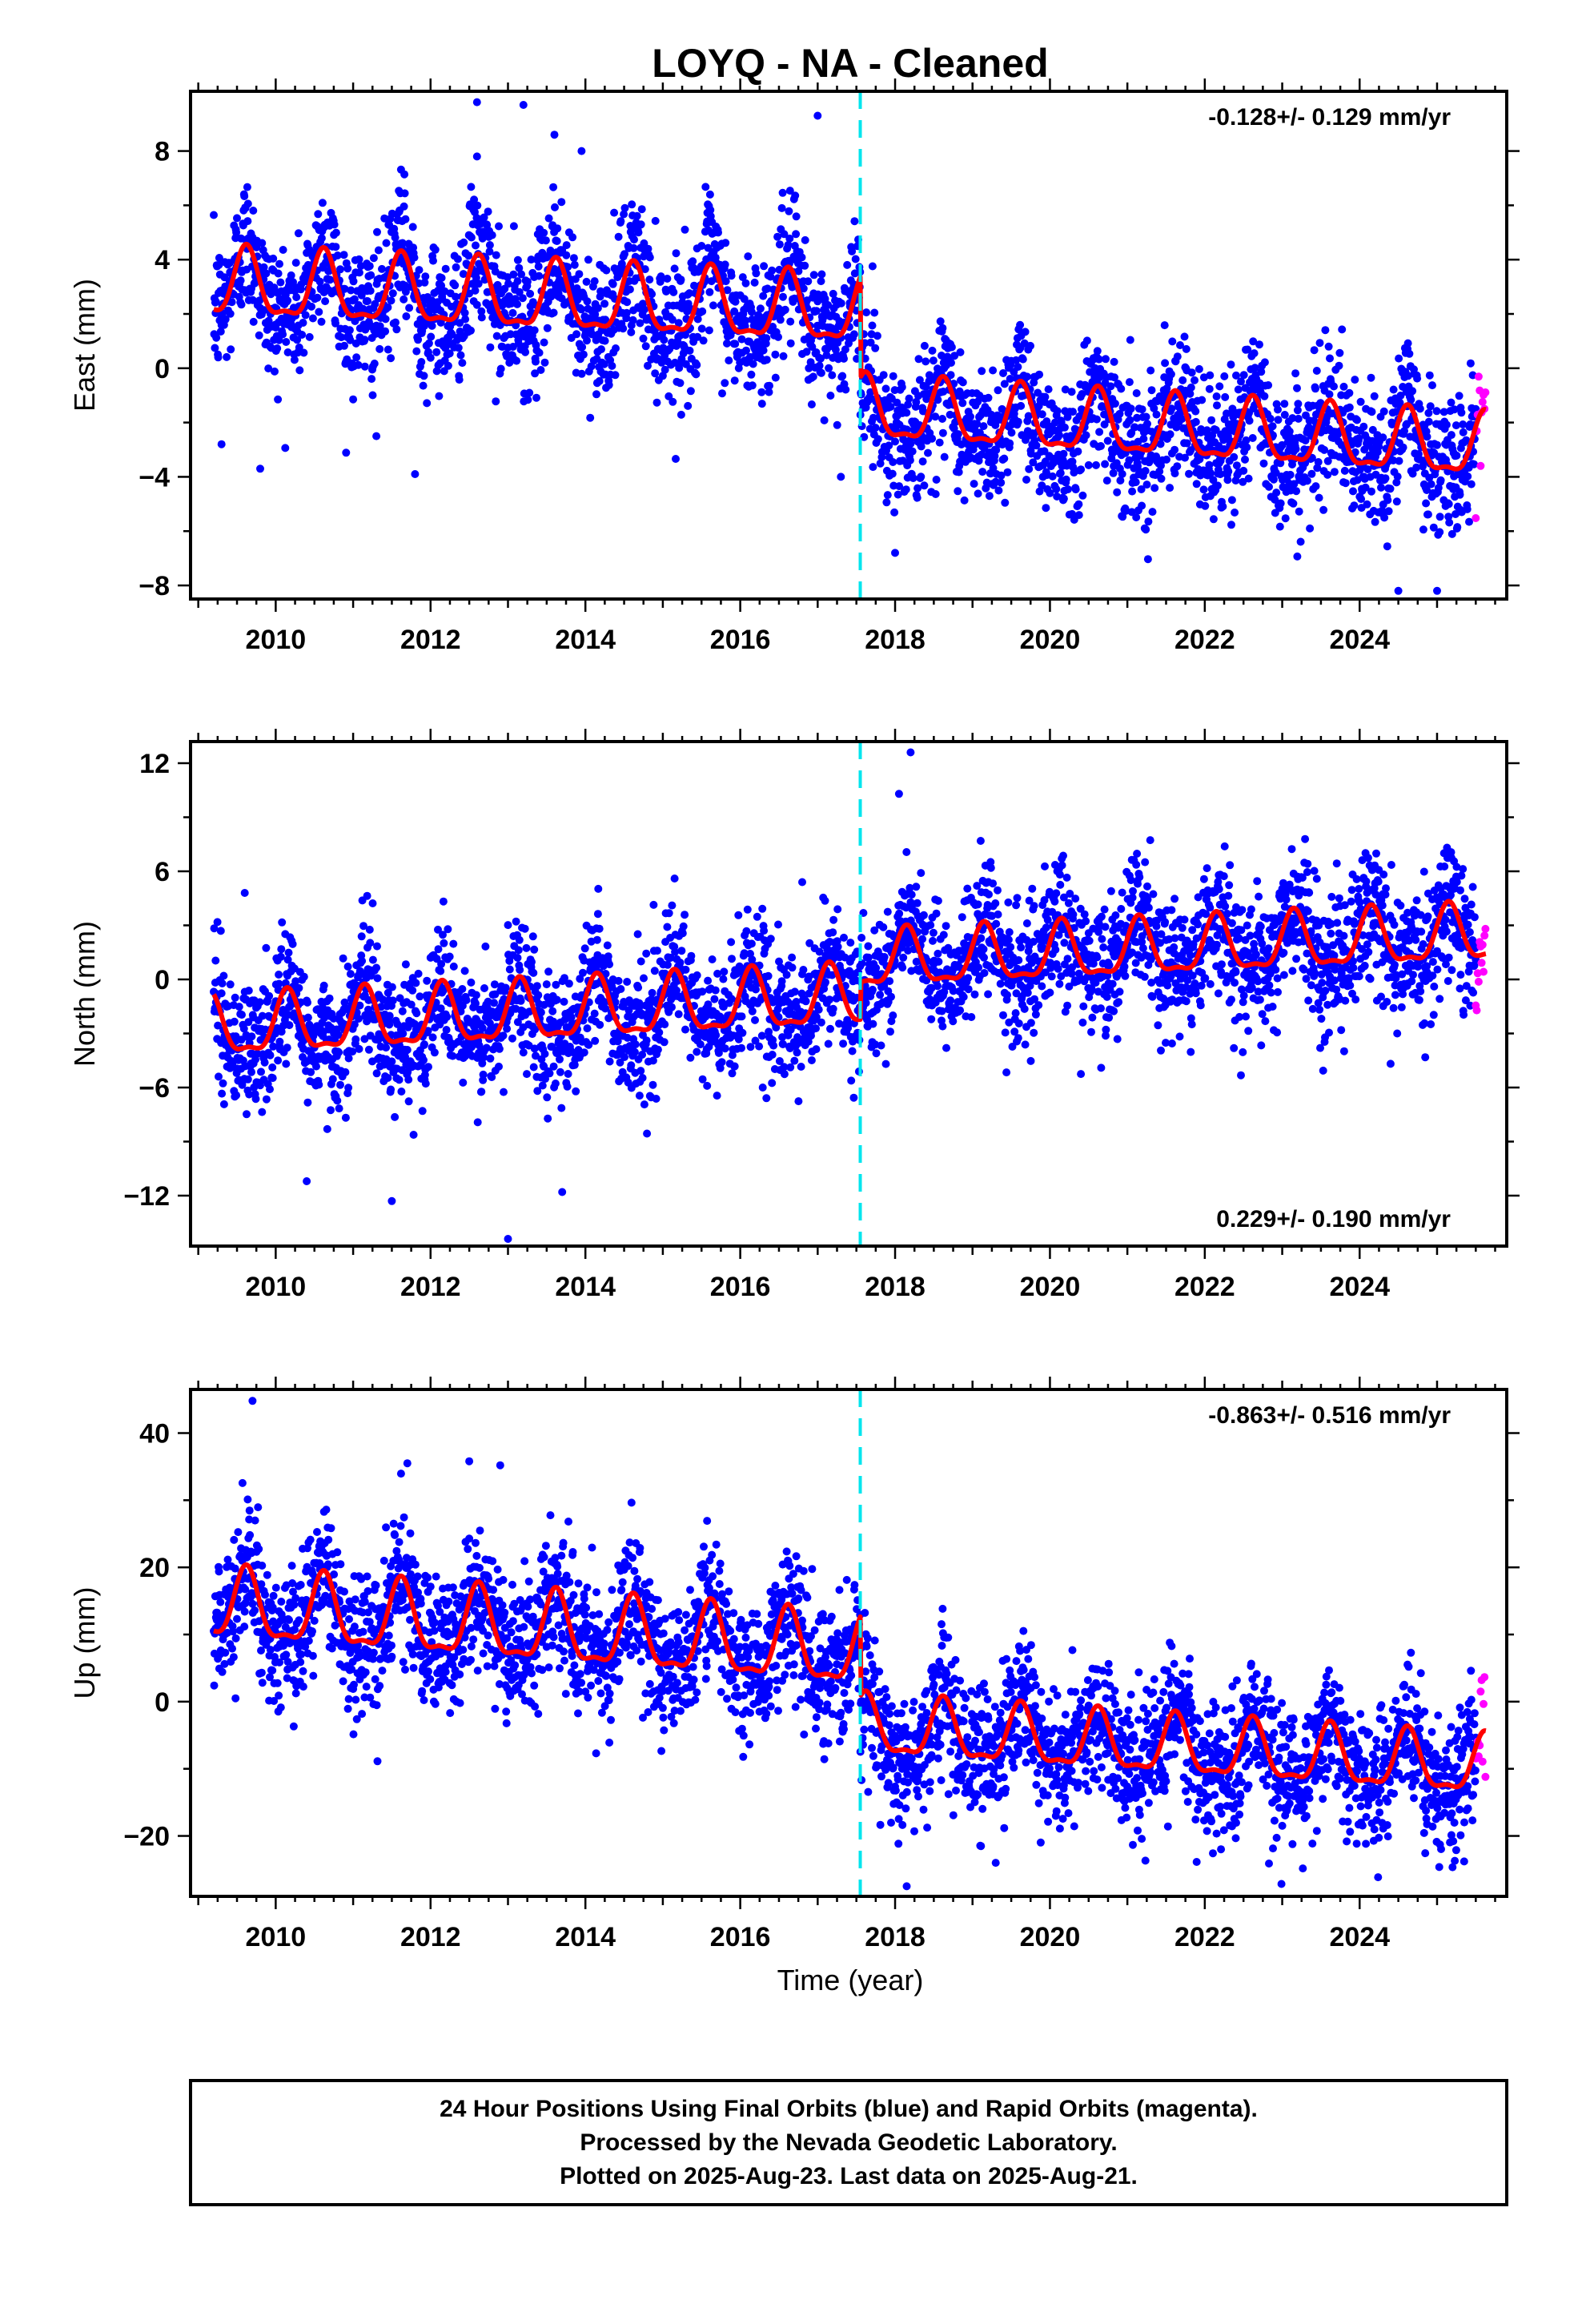 The width and height of the screenshot is (1582, 2324). I want to click on y-tick-label: 8, so click(162, 152).